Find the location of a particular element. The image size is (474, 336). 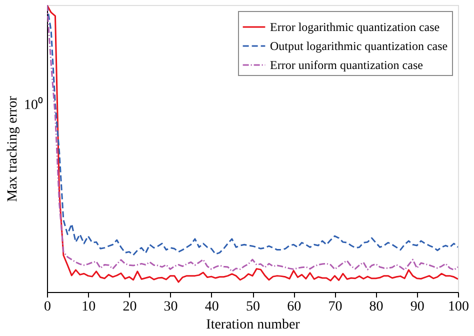

x-tick-label: 20 is located at coordinates (129, 307).